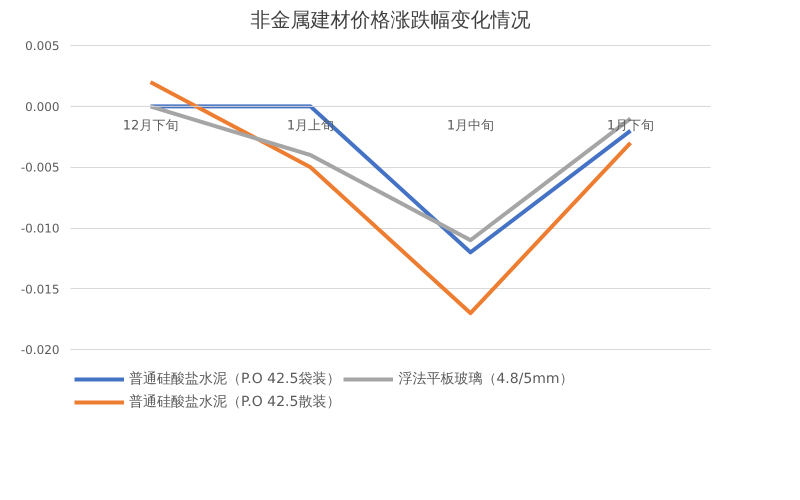 The image size is (800, 500). Describe the element at coordinates (40, 229) in the screenshot. I see `y-tick-label: -0.010` at that location.